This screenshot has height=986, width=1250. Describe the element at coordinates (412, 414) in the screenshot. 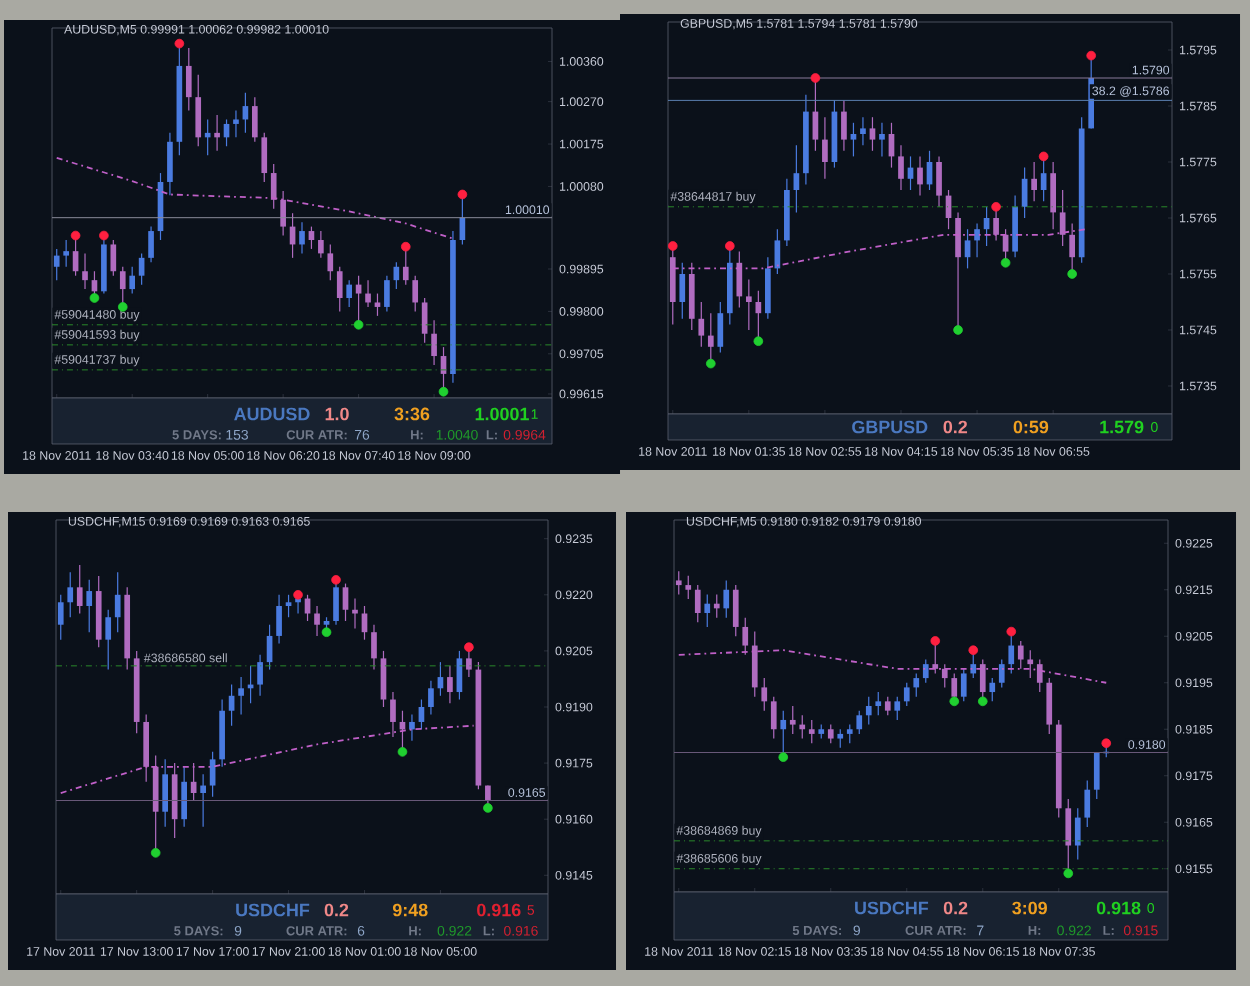

I see `text: 3:36` at that location.